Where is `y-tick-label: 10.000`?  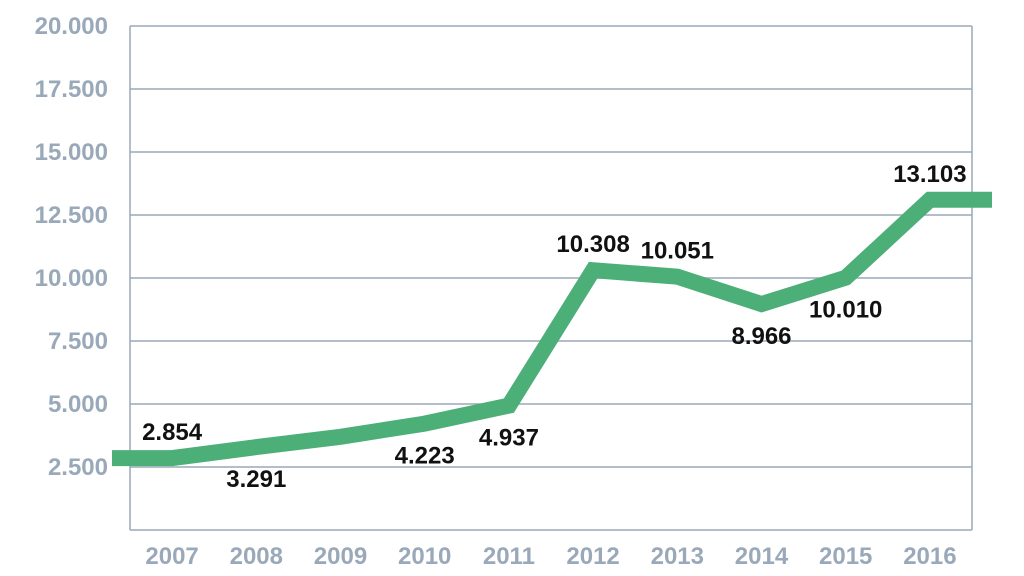
y-tick-label: 10.000 is located at coordinates (71, 278).